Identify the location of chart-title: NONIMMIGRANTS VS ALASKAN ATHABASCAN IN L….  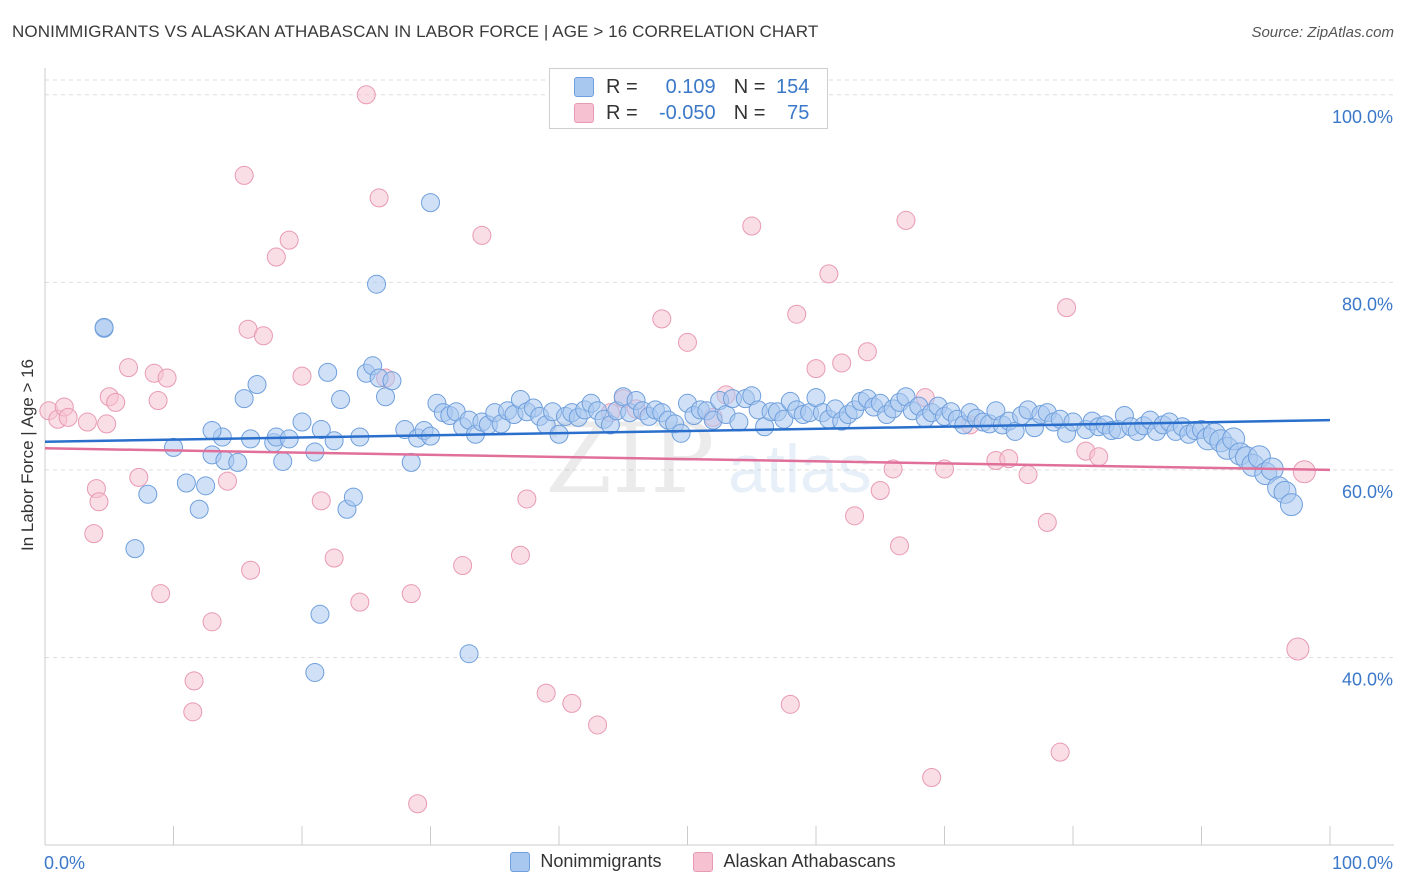
(415, 31).